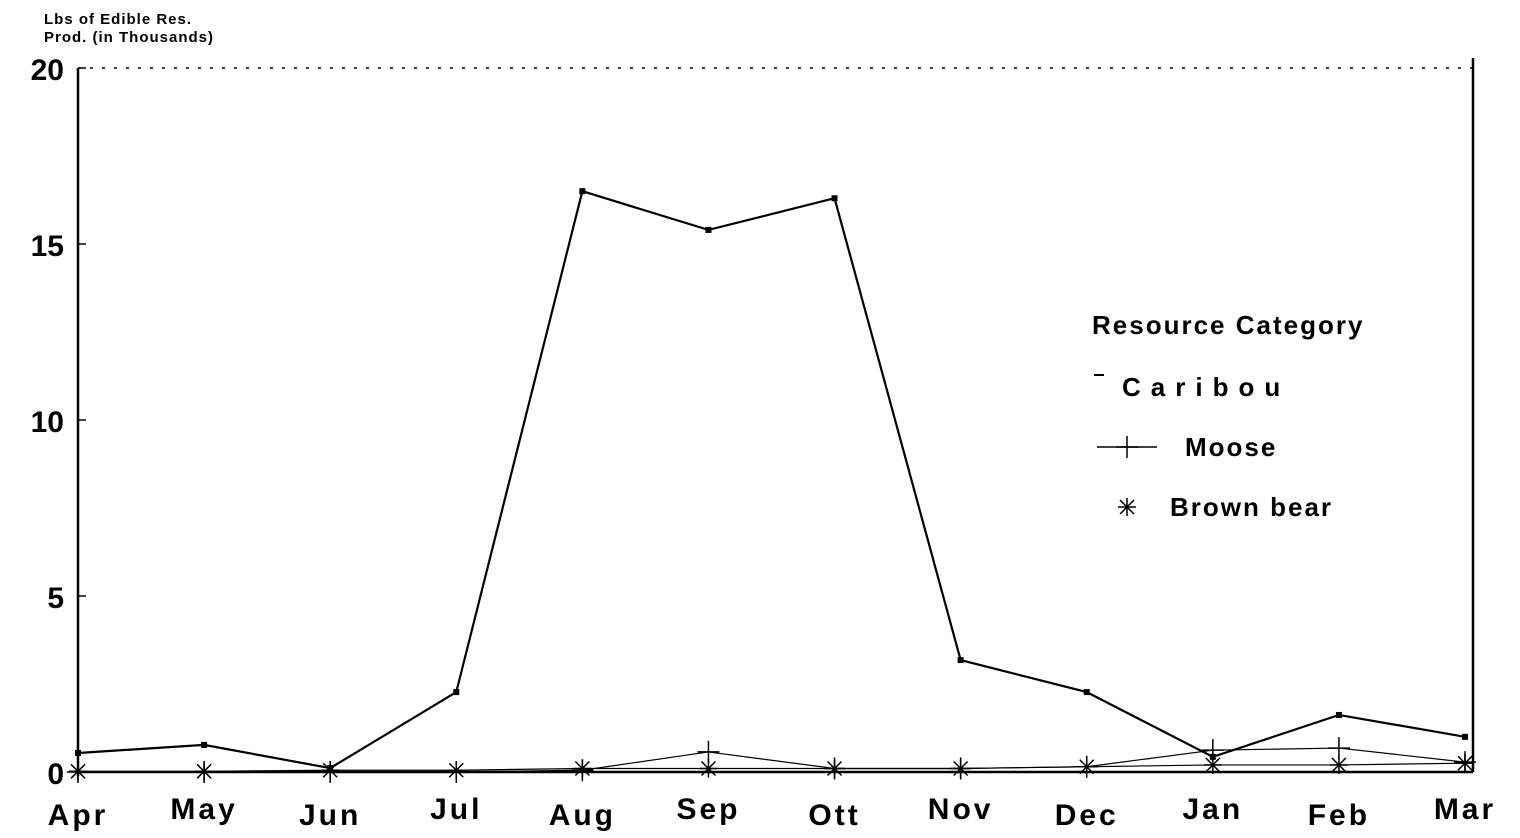 The width and height of the screenshot is (1520, 838). Describe the element at coordinates (55, 598) in the screenshot. I see `y-tick-label: 5` at that location.